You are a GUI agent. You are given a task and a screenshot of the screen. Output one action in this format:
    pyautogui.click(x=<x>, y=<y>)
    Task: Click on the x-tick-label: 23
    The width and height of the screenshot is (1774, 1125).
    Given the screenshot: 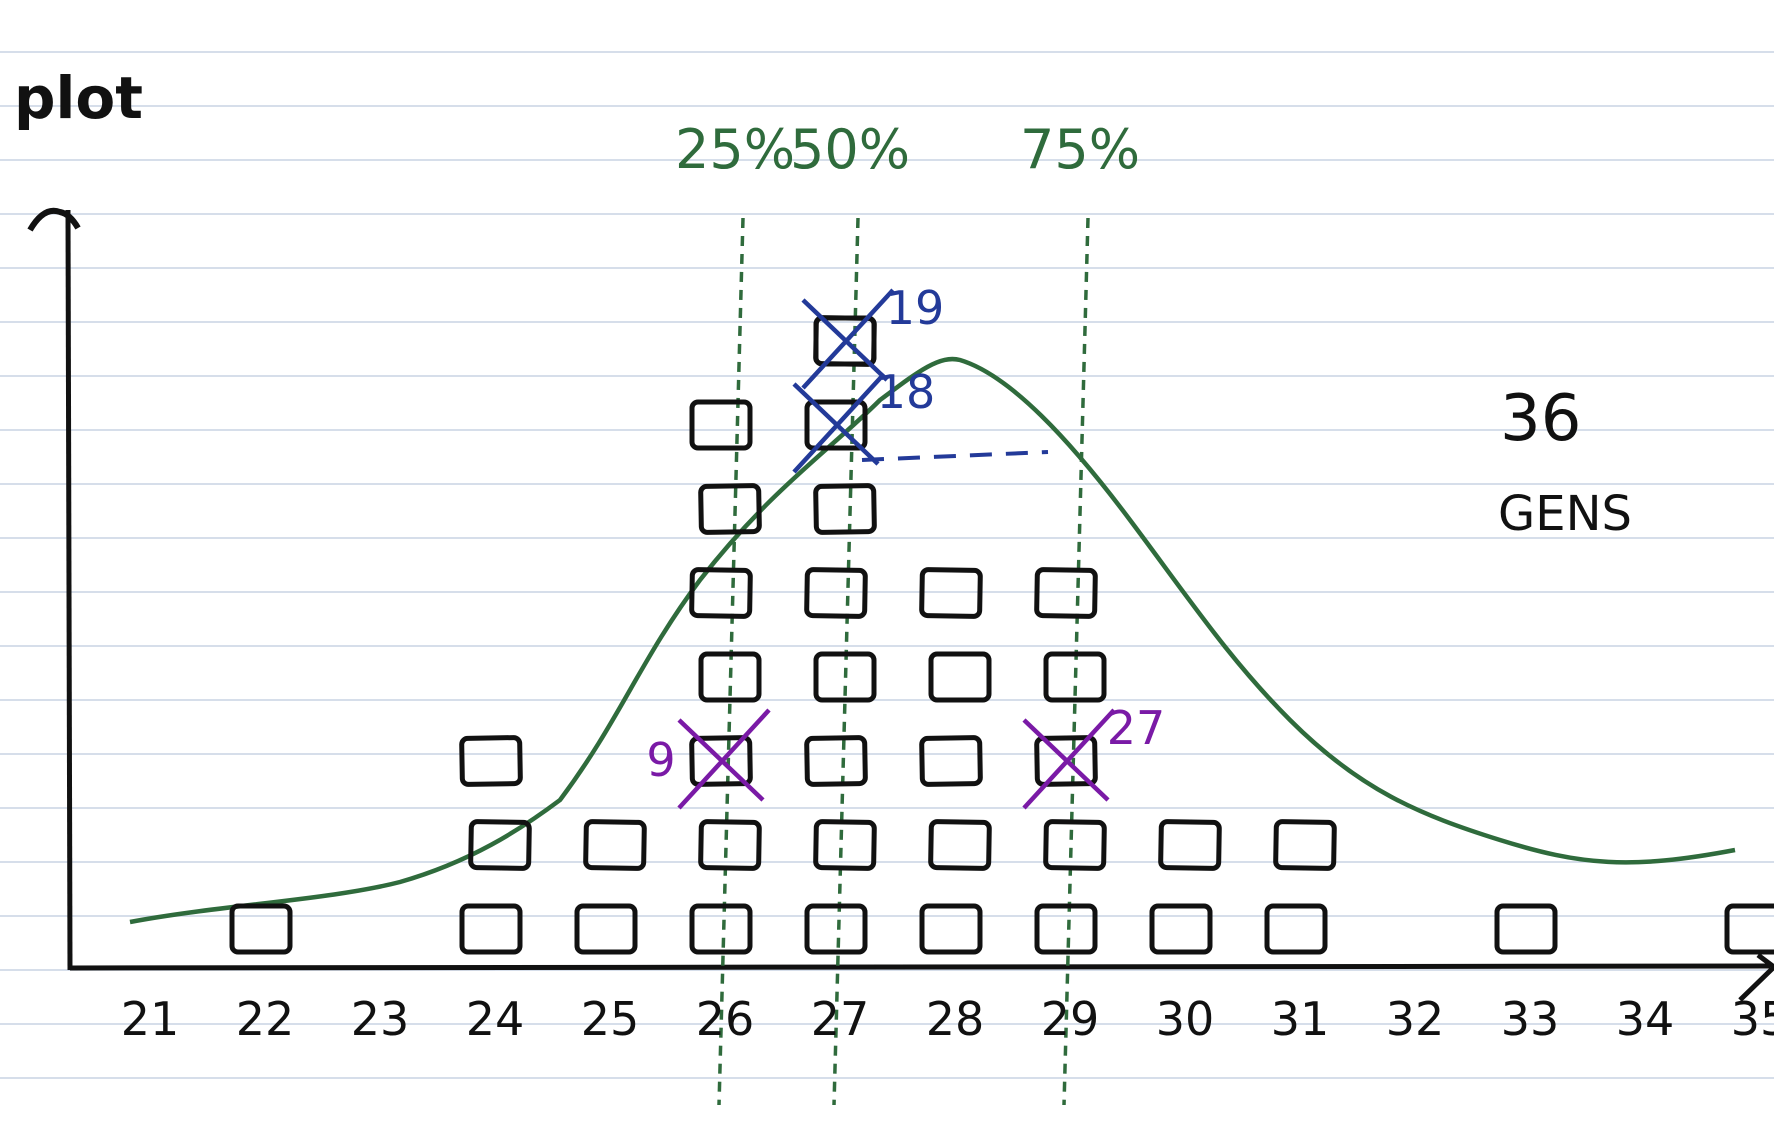 What is the action you would take?
    pyautogui.click(x=380, y=1019)
    